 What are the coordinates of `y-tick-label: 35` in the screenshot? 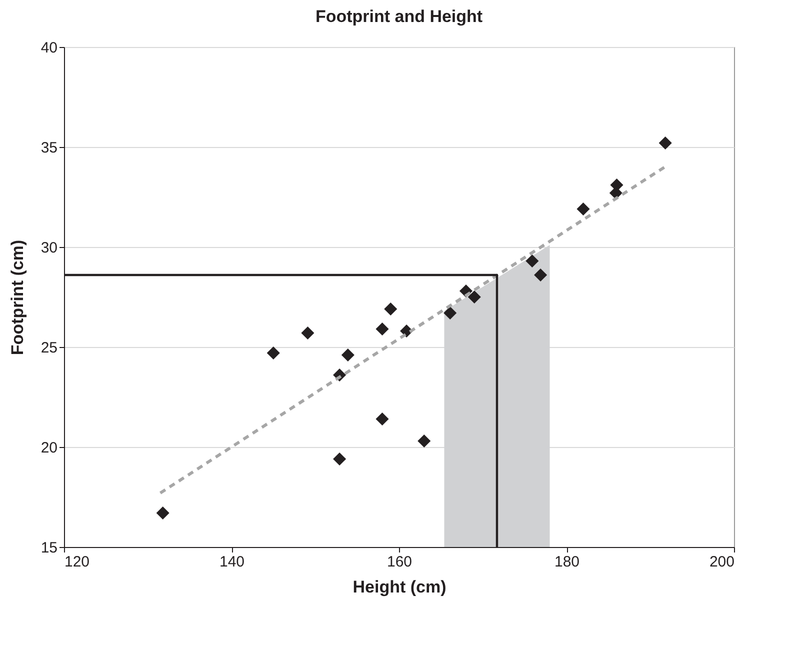 It's located at (49, 148).